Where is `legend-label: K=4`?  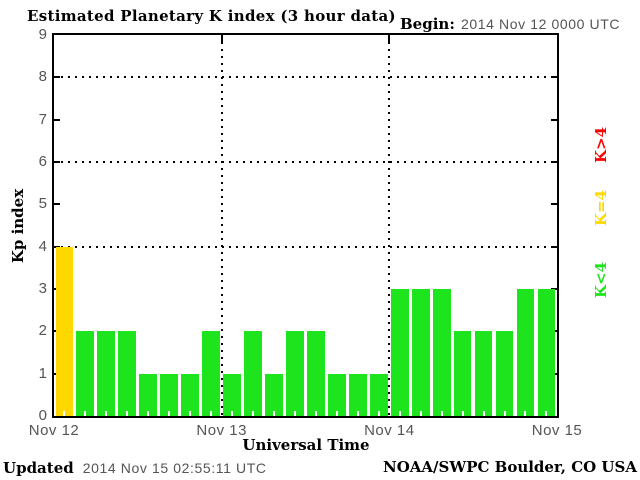
legend-label: K=4 is located at coordinates (601, 208).